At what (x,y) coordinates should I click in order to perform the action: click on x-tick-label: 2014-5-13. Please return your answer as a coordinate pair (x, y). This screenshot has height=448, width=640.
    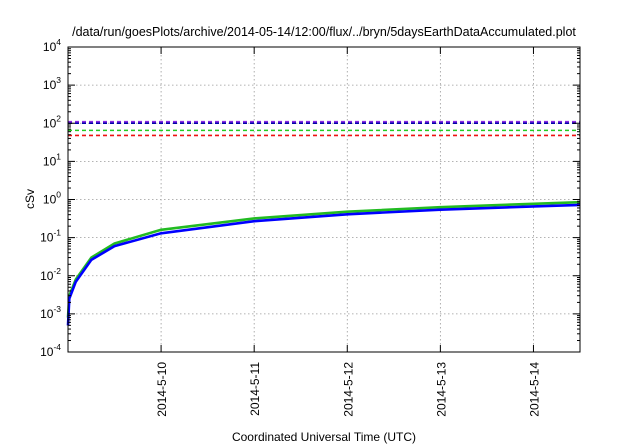
    Looking at the image, I should click on (441, 389).